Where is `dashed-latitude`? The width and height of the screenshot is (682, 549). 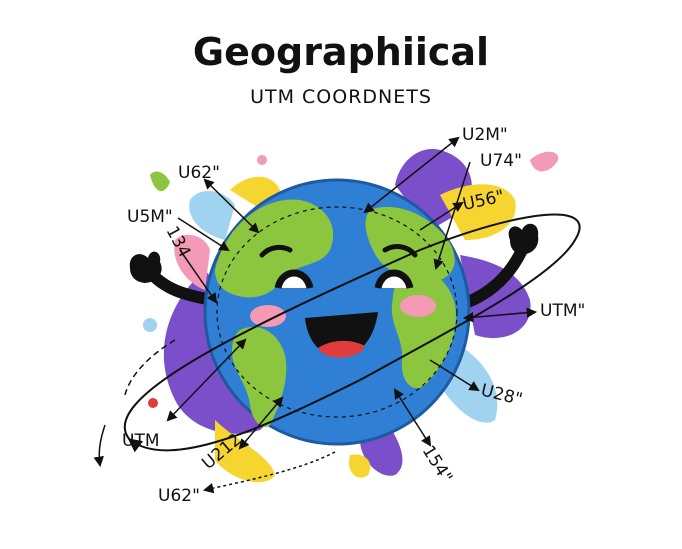
dashed-latitude is located at coordinates (337, 312).